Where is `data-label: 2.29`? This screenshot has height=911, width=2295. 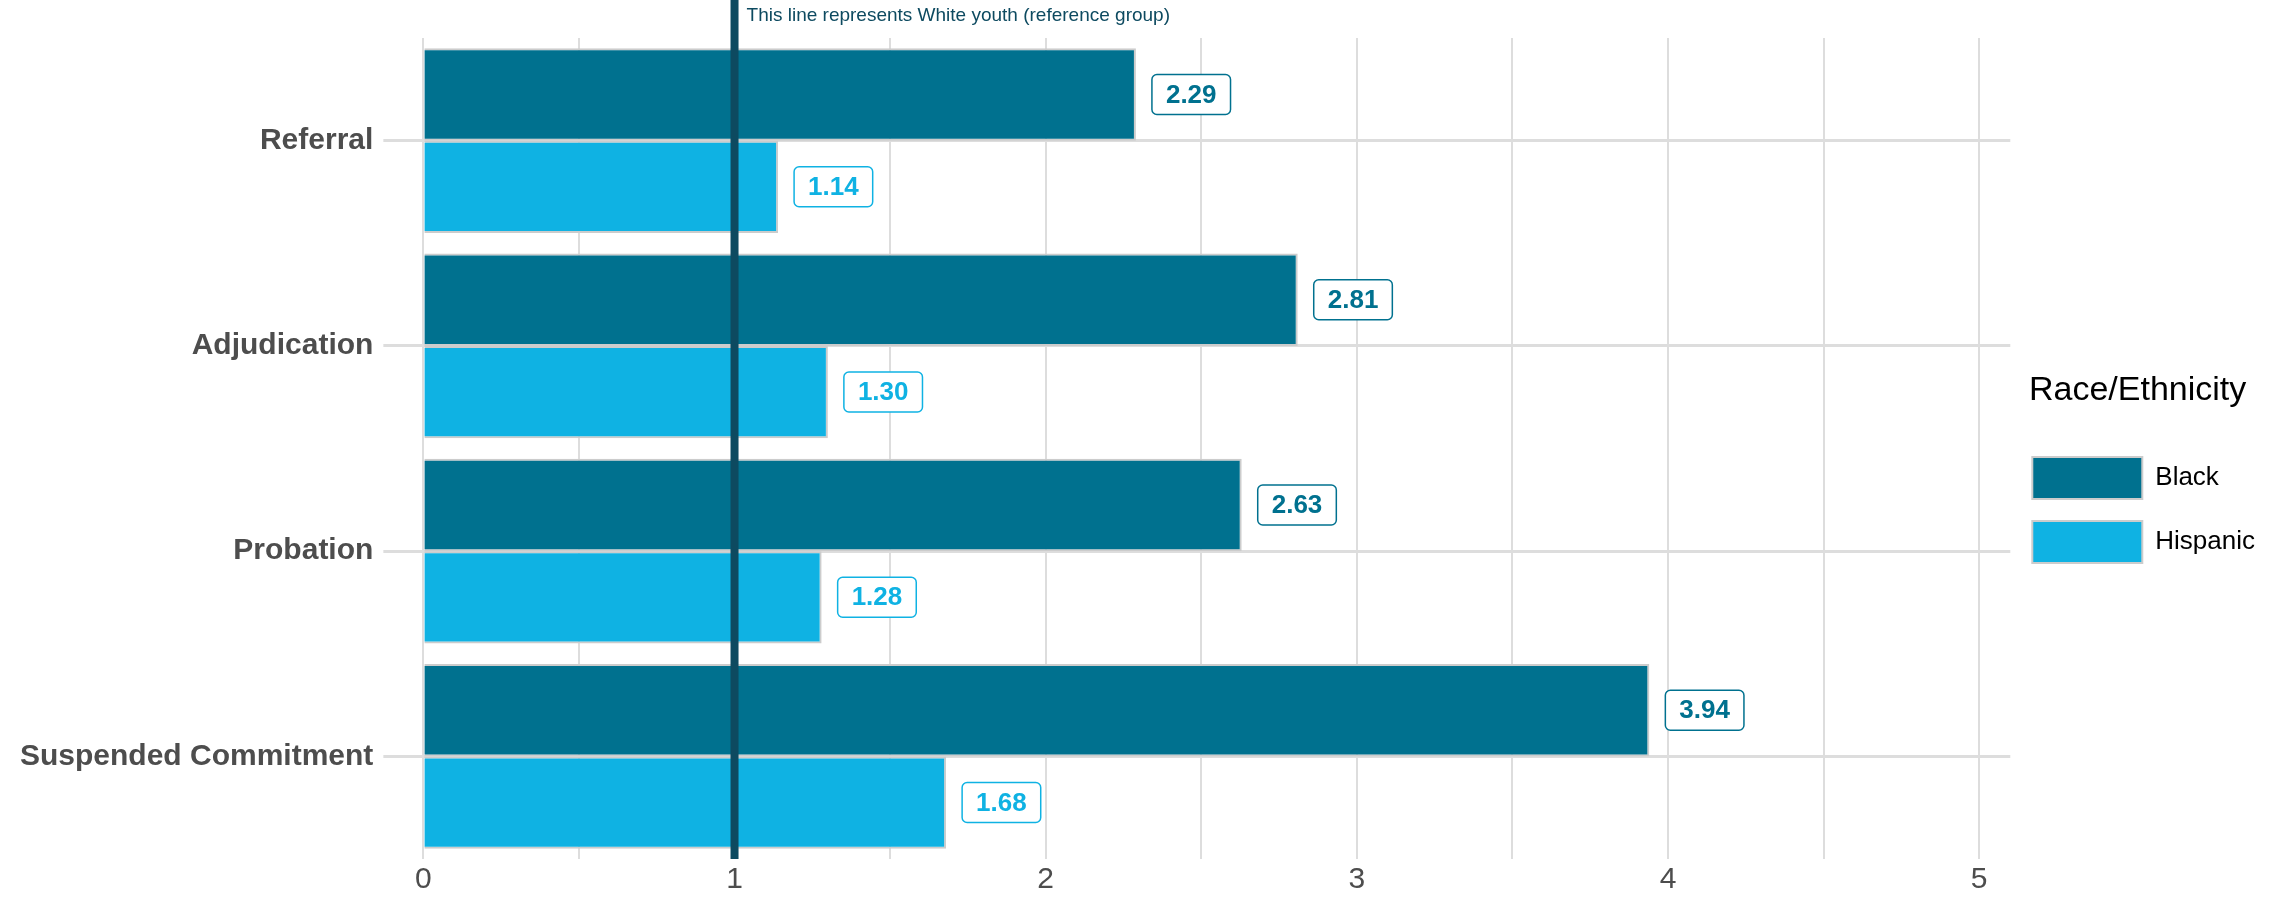 data-label: 2.29 is located at coordinates (1191, 93).